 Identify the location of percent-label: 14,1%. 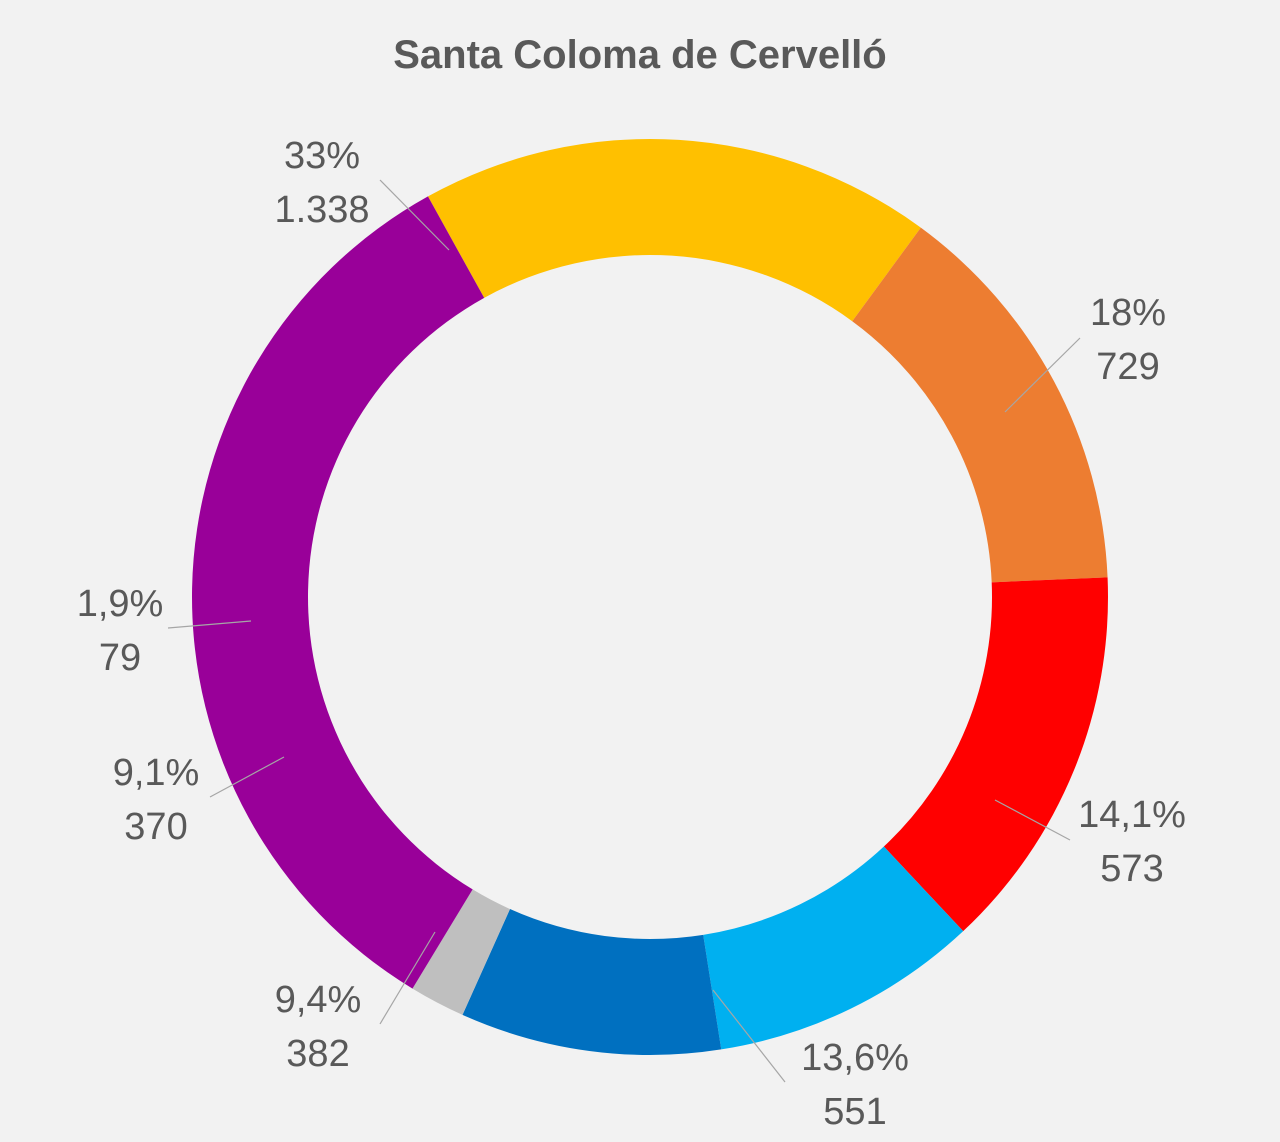
(1132, 815).